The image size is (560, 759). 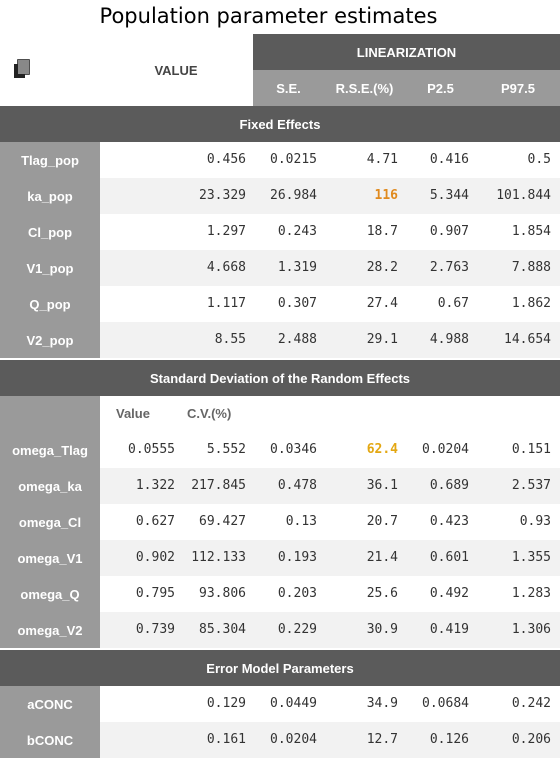 I want to click on row-cells: 23.329 26.984 116 5.344 101.844, so click(x=330, y=196).